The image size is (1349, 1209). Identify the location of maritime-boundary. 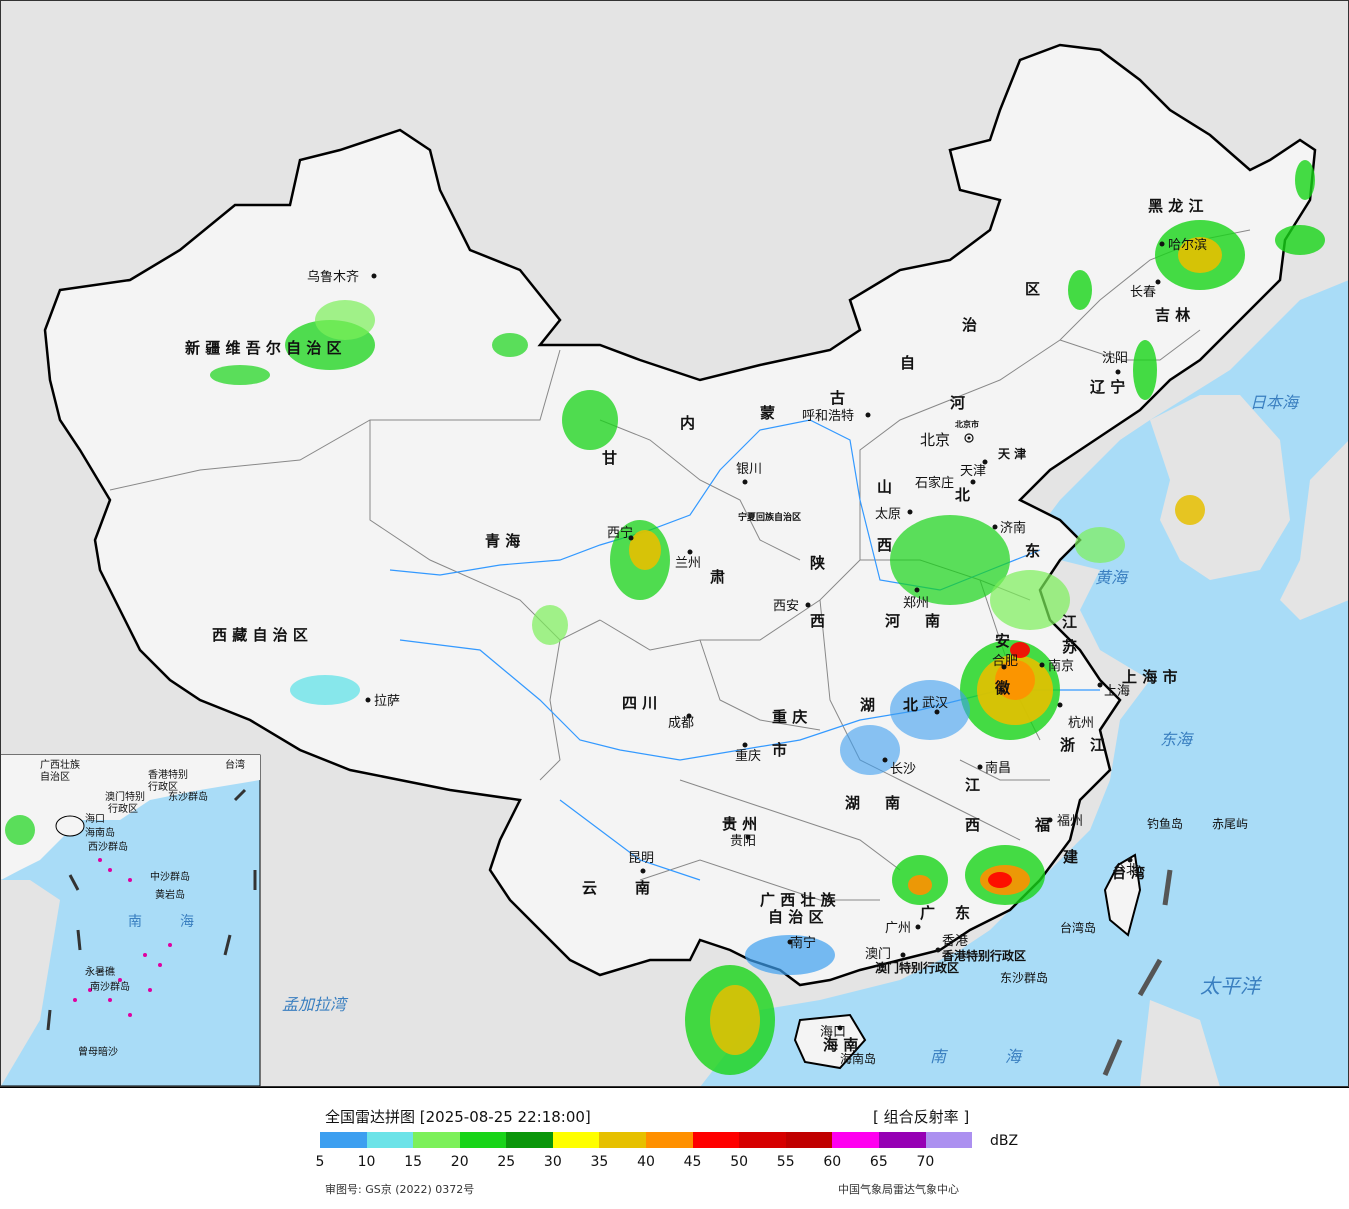
(1137, 972).